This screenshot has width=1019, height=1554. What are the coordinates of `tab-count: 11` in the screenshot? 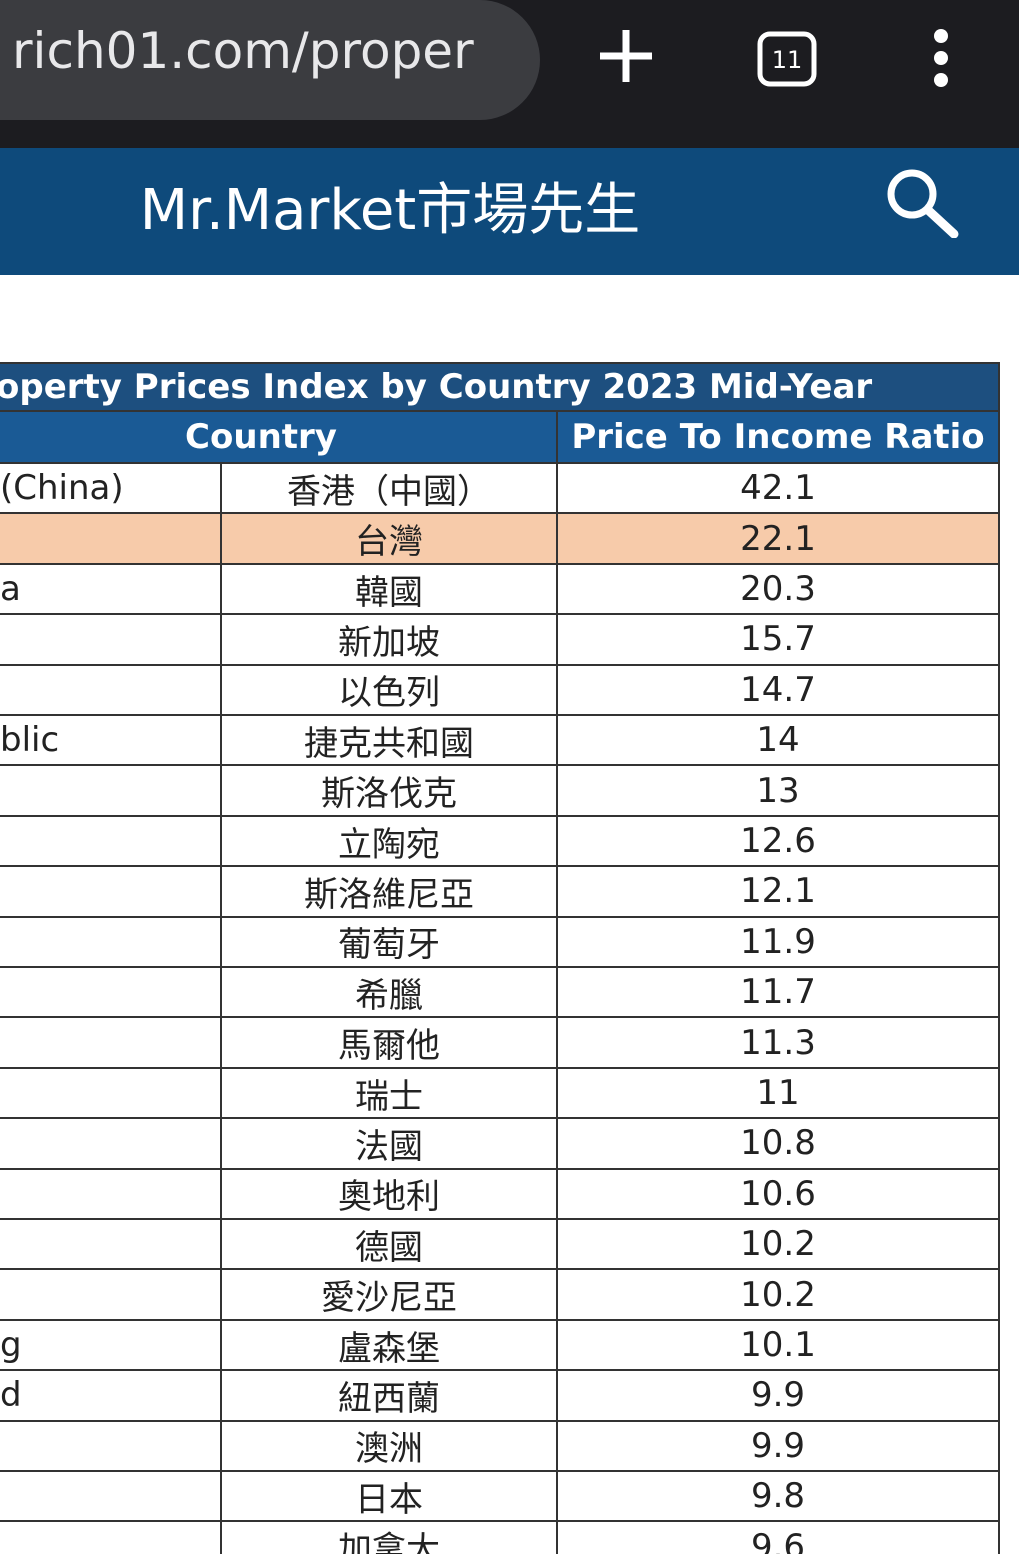 It's located at (787, 60).